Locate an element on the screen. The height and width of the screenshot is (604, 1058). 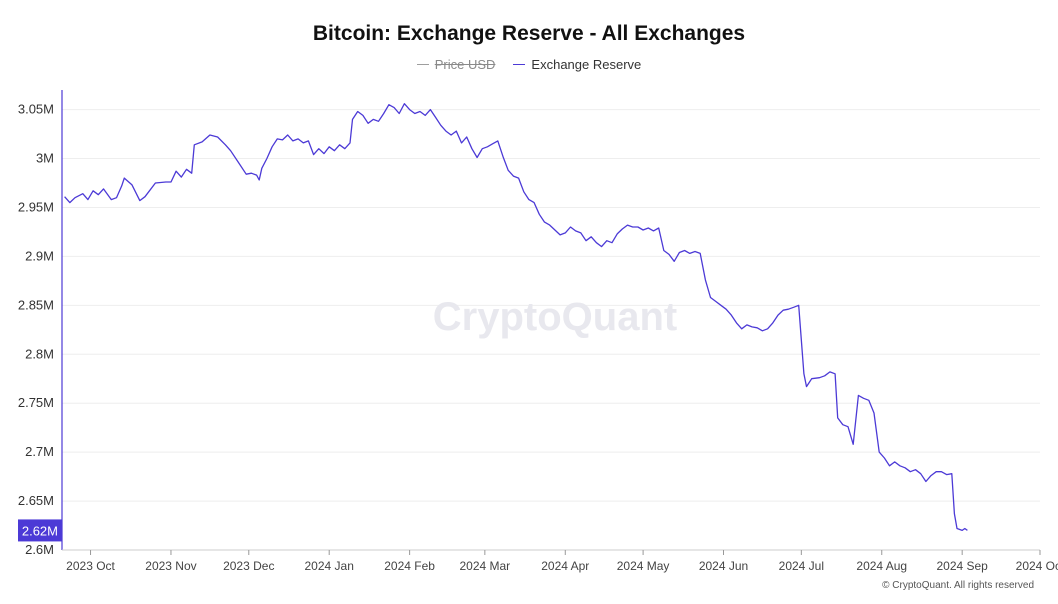
x-tick-label: 2023 Nov is located at coordinates (170, 566).